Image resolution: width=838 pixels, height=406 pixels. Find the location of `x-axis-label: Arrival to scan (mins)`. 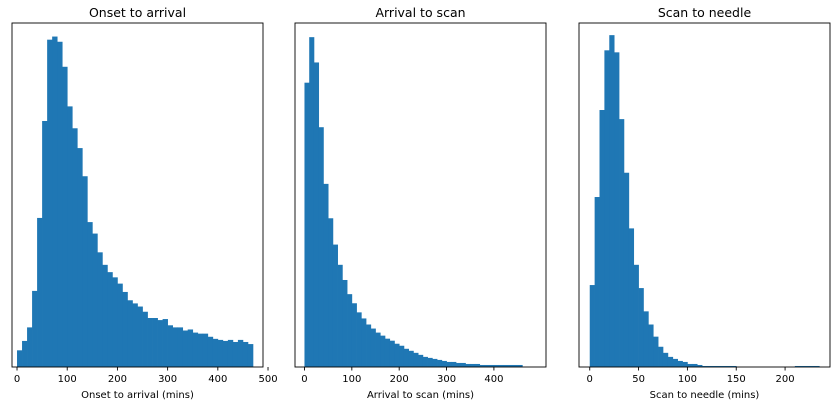

x-axis-label: Arrival to scan (mins) is located at coordinates (420, 395).